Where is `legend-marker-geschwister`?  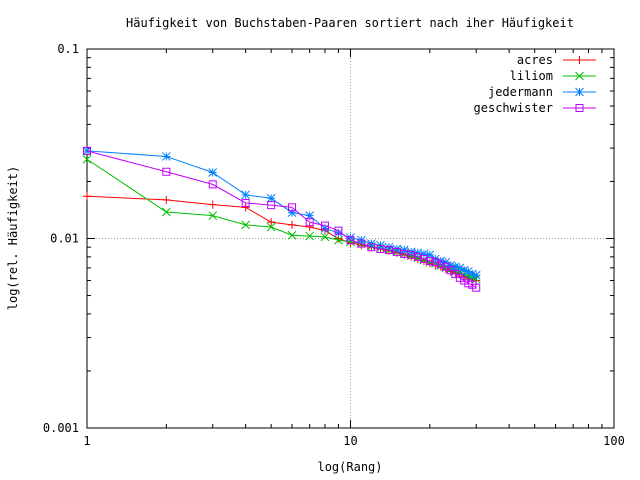 legend-marker-geschwister is located at coordinates (579, 108).